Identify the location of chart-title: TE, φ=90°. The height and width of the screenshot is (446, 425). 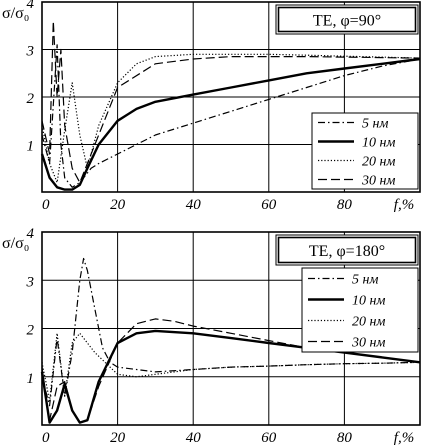
(347, 21).